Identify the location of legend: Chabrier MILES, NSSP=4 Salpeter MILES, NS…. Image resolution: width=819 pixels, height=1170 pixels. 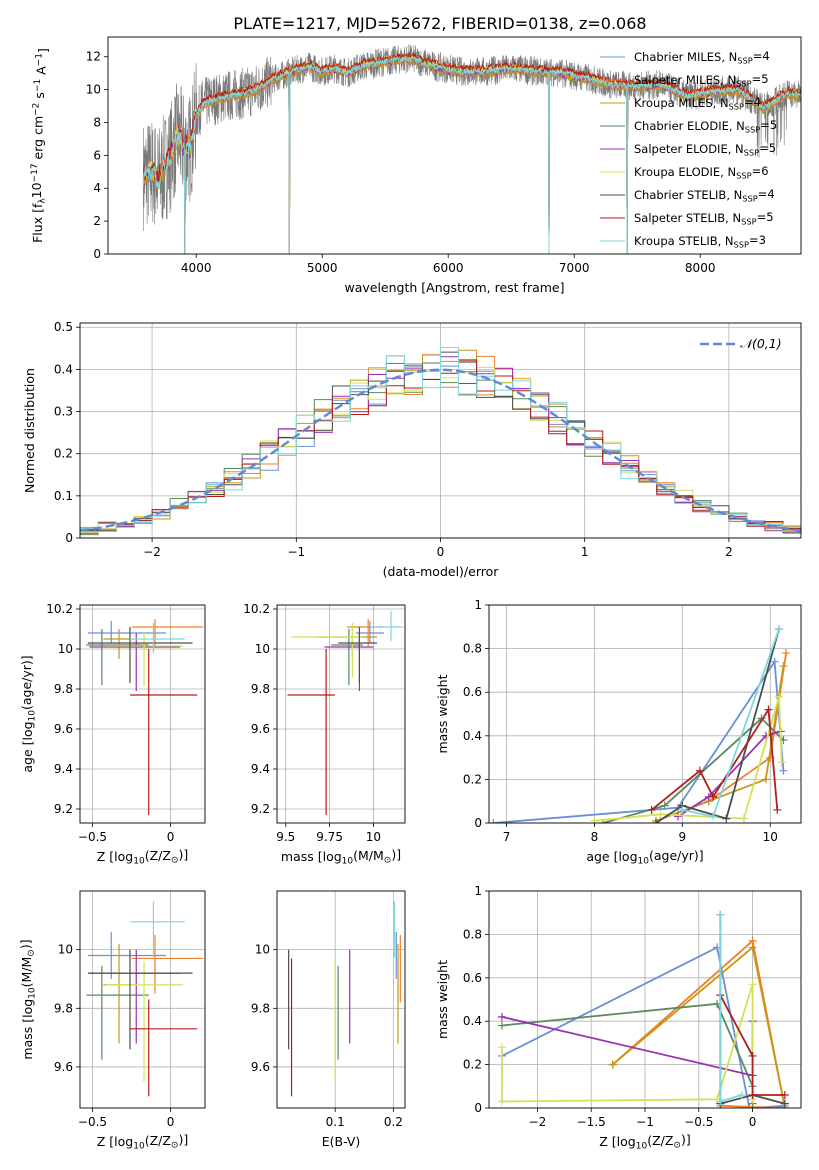
(688, 149).